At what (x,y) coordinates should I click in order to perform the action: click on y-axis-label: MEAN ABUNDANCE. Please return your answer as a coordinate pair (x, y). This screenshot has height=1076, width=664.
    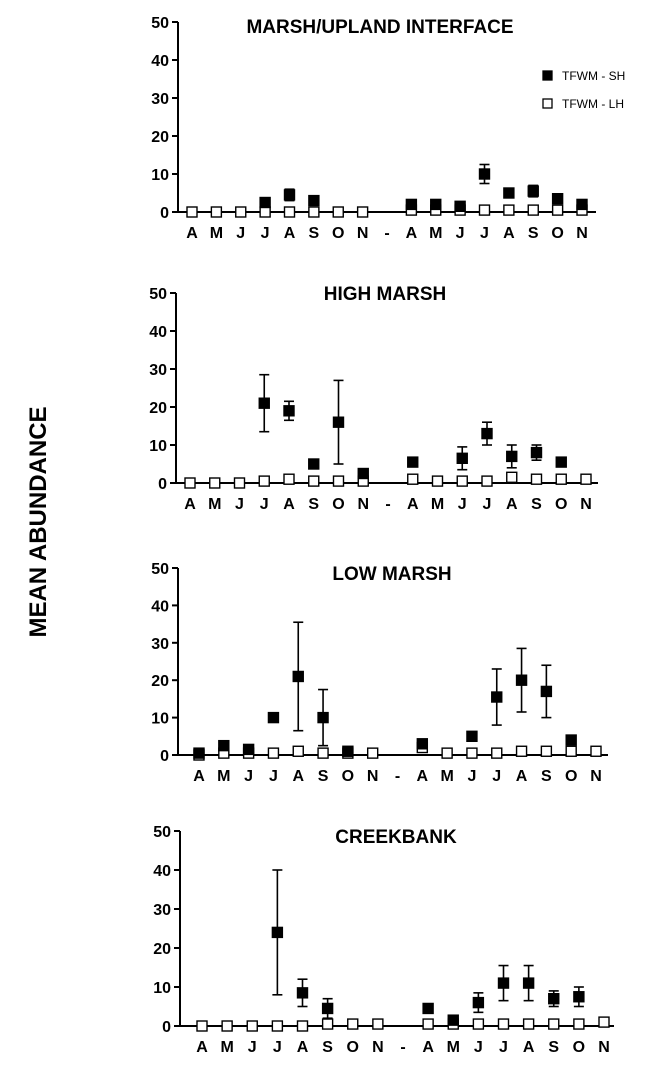
    Looking at the image, I should click on (38, 521).